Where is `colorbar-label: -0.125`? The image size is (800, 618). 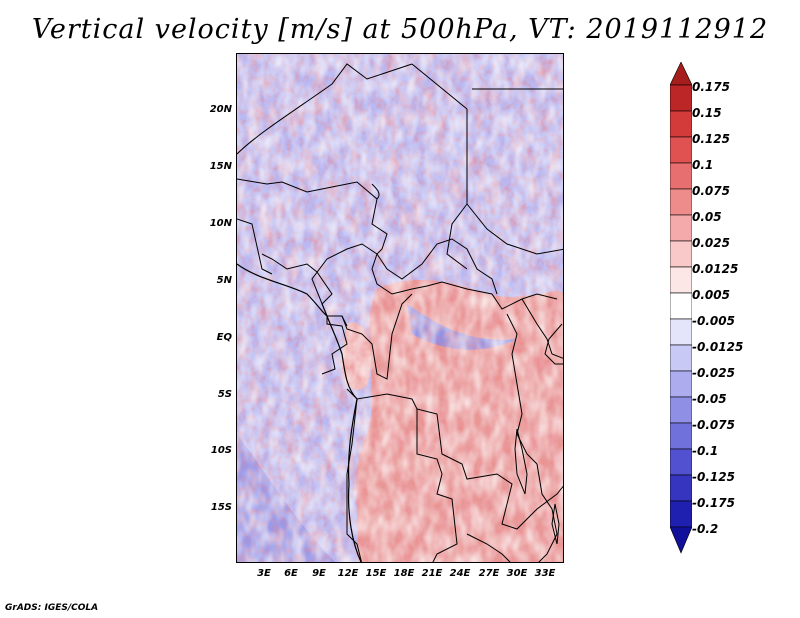 colorbar-label: -0.125 is located at coordinates (713, 477).